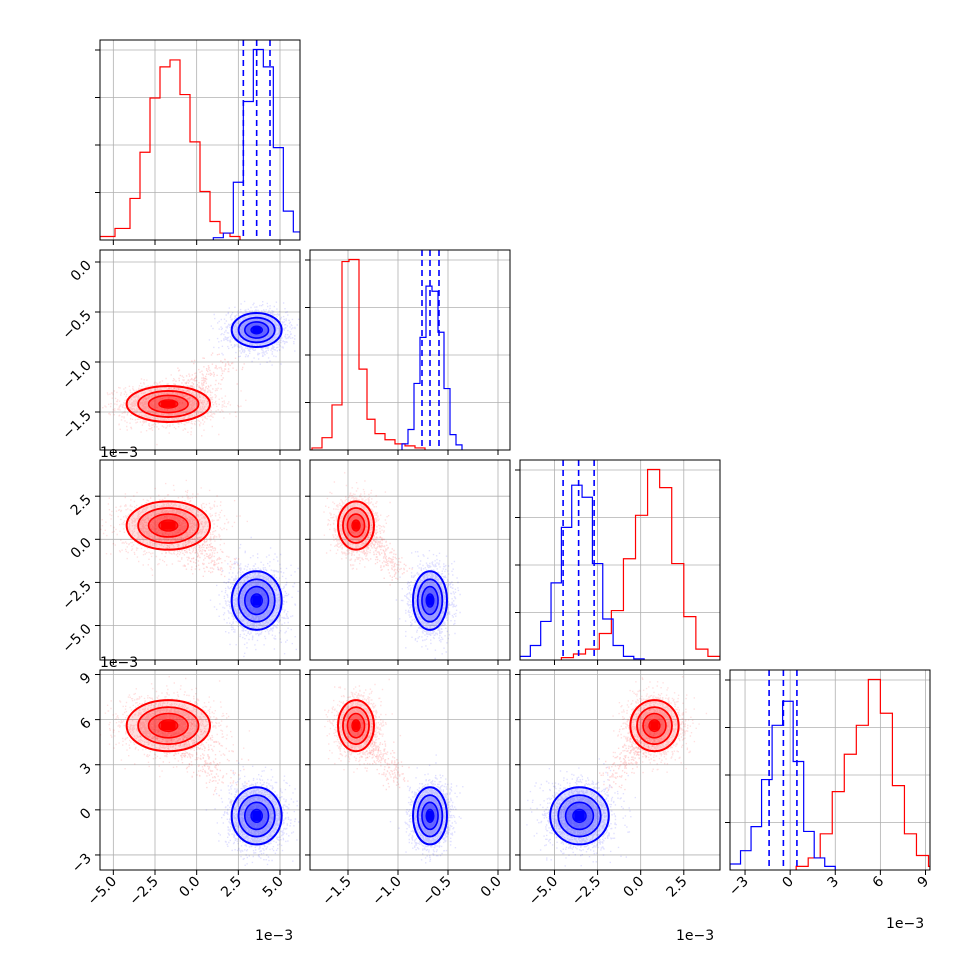  I want to click on x-tick-label: 9, so click(924, 883).